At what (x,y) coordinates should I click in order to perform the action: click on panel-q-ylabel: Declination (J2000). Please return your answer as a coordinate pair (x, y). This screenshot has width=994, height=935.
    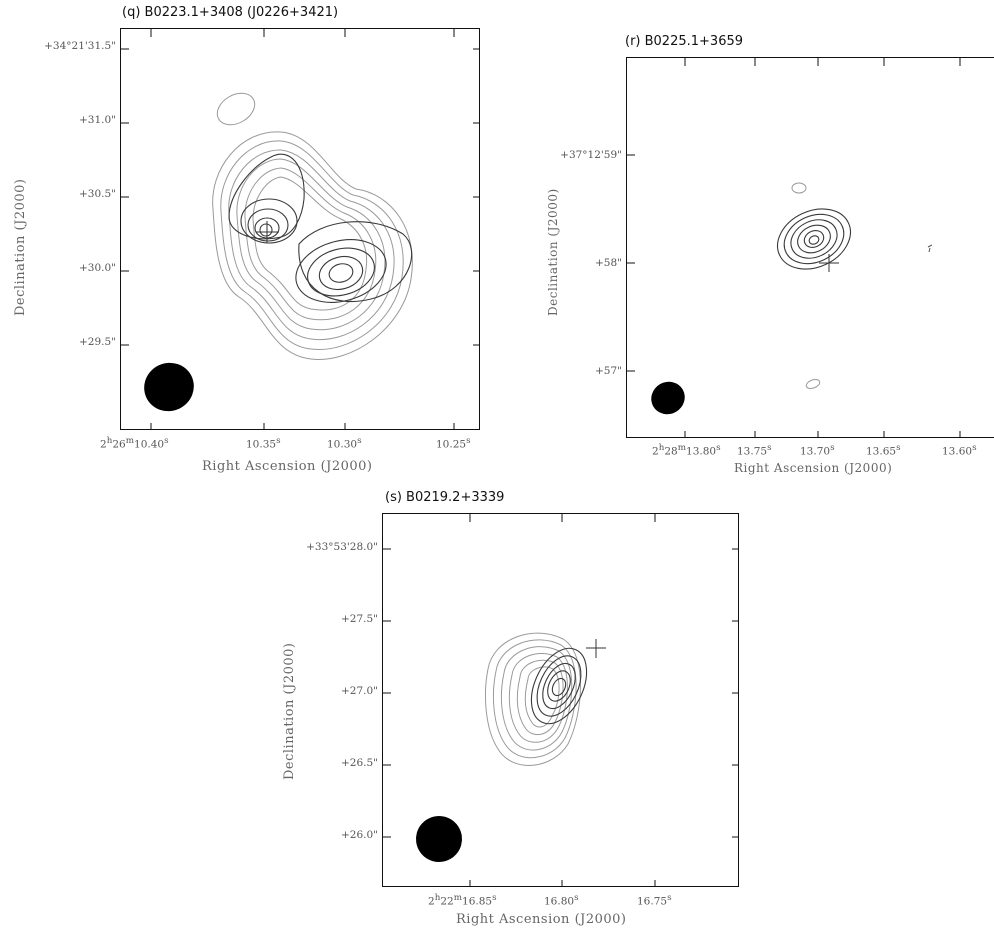
    Looking at the image, I should click on (20, 247).